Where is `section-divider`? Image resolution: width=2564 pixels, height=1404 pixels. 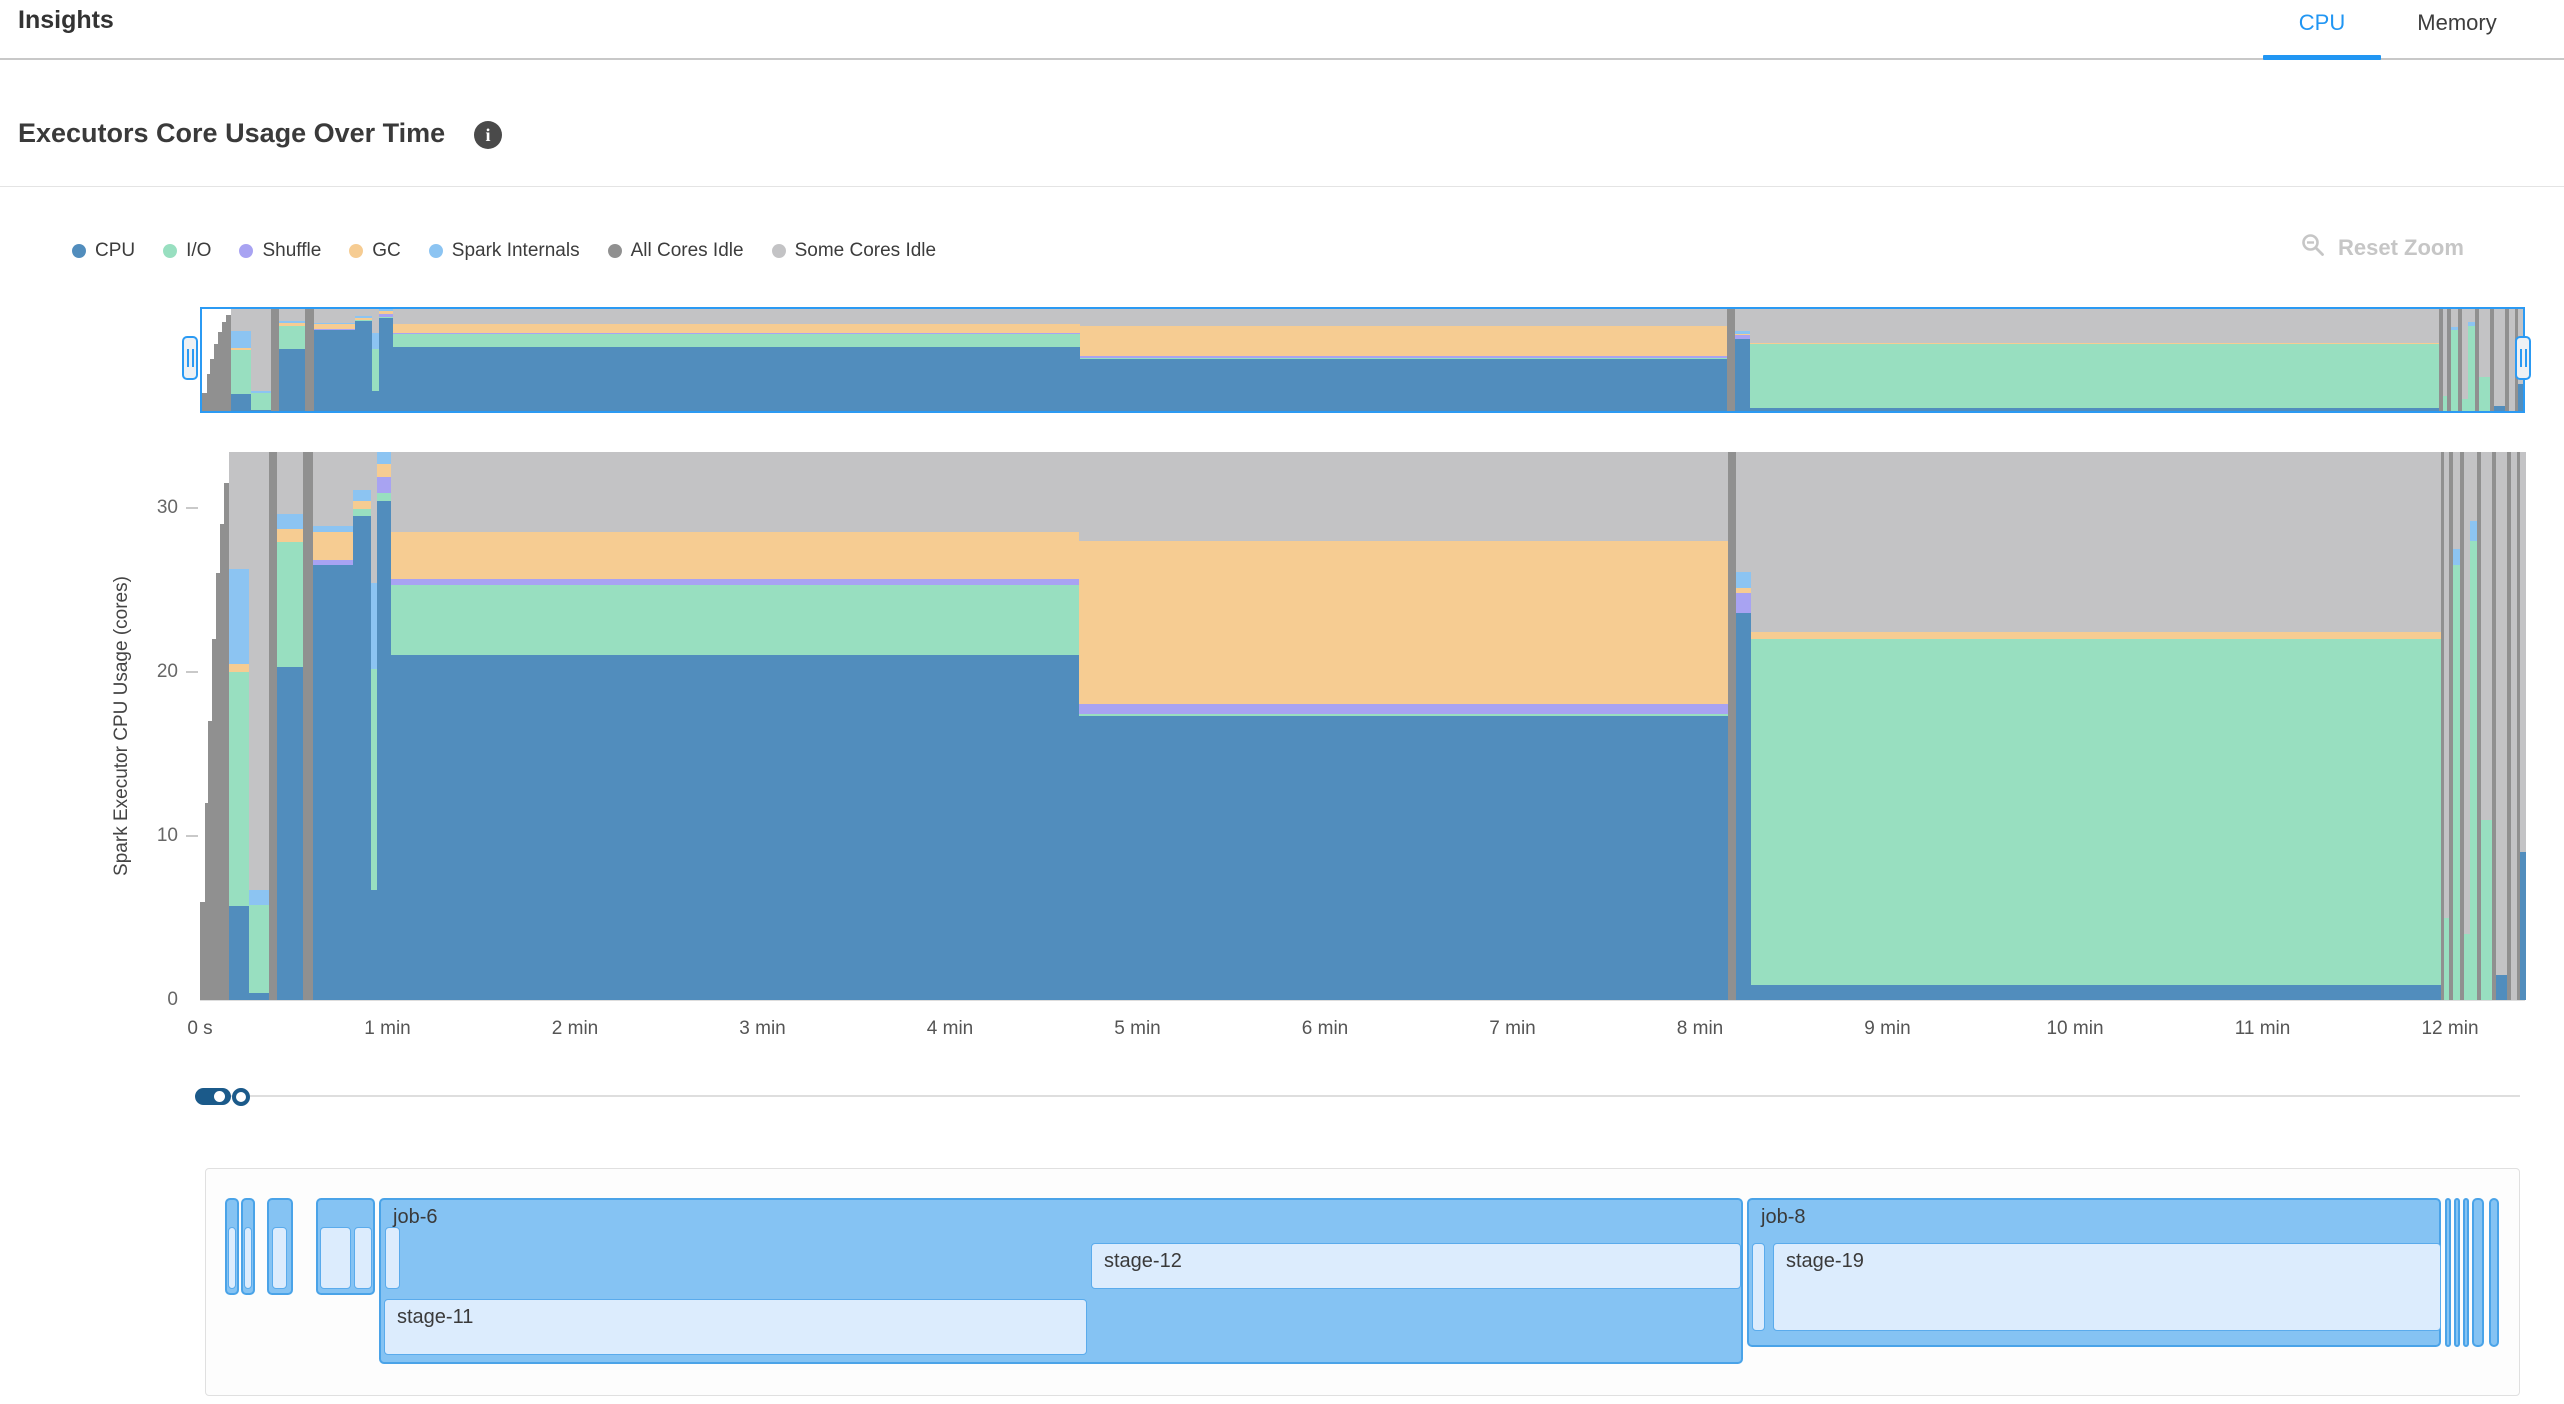
section-divider is located at coordinates (1282, 186).